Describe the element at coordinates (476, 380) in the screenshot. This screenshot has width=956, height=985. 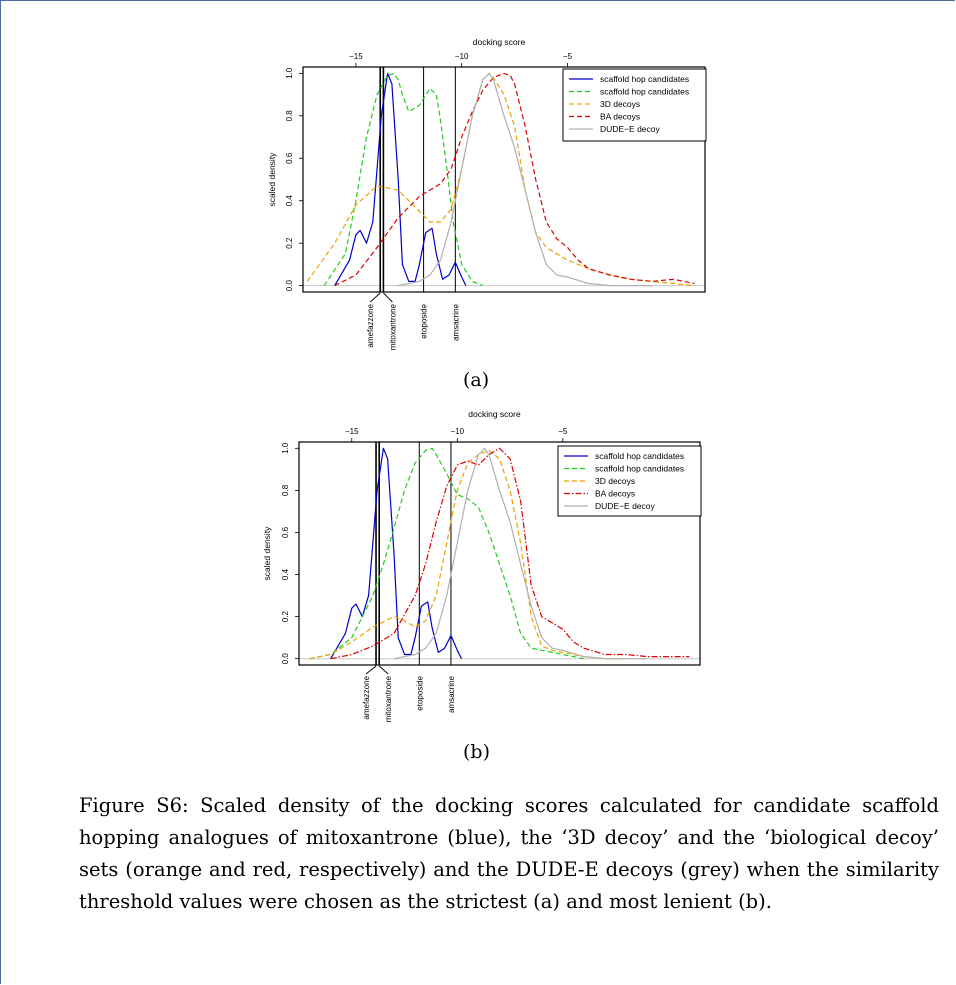
I see `panel-label-a: (a)` at that location.